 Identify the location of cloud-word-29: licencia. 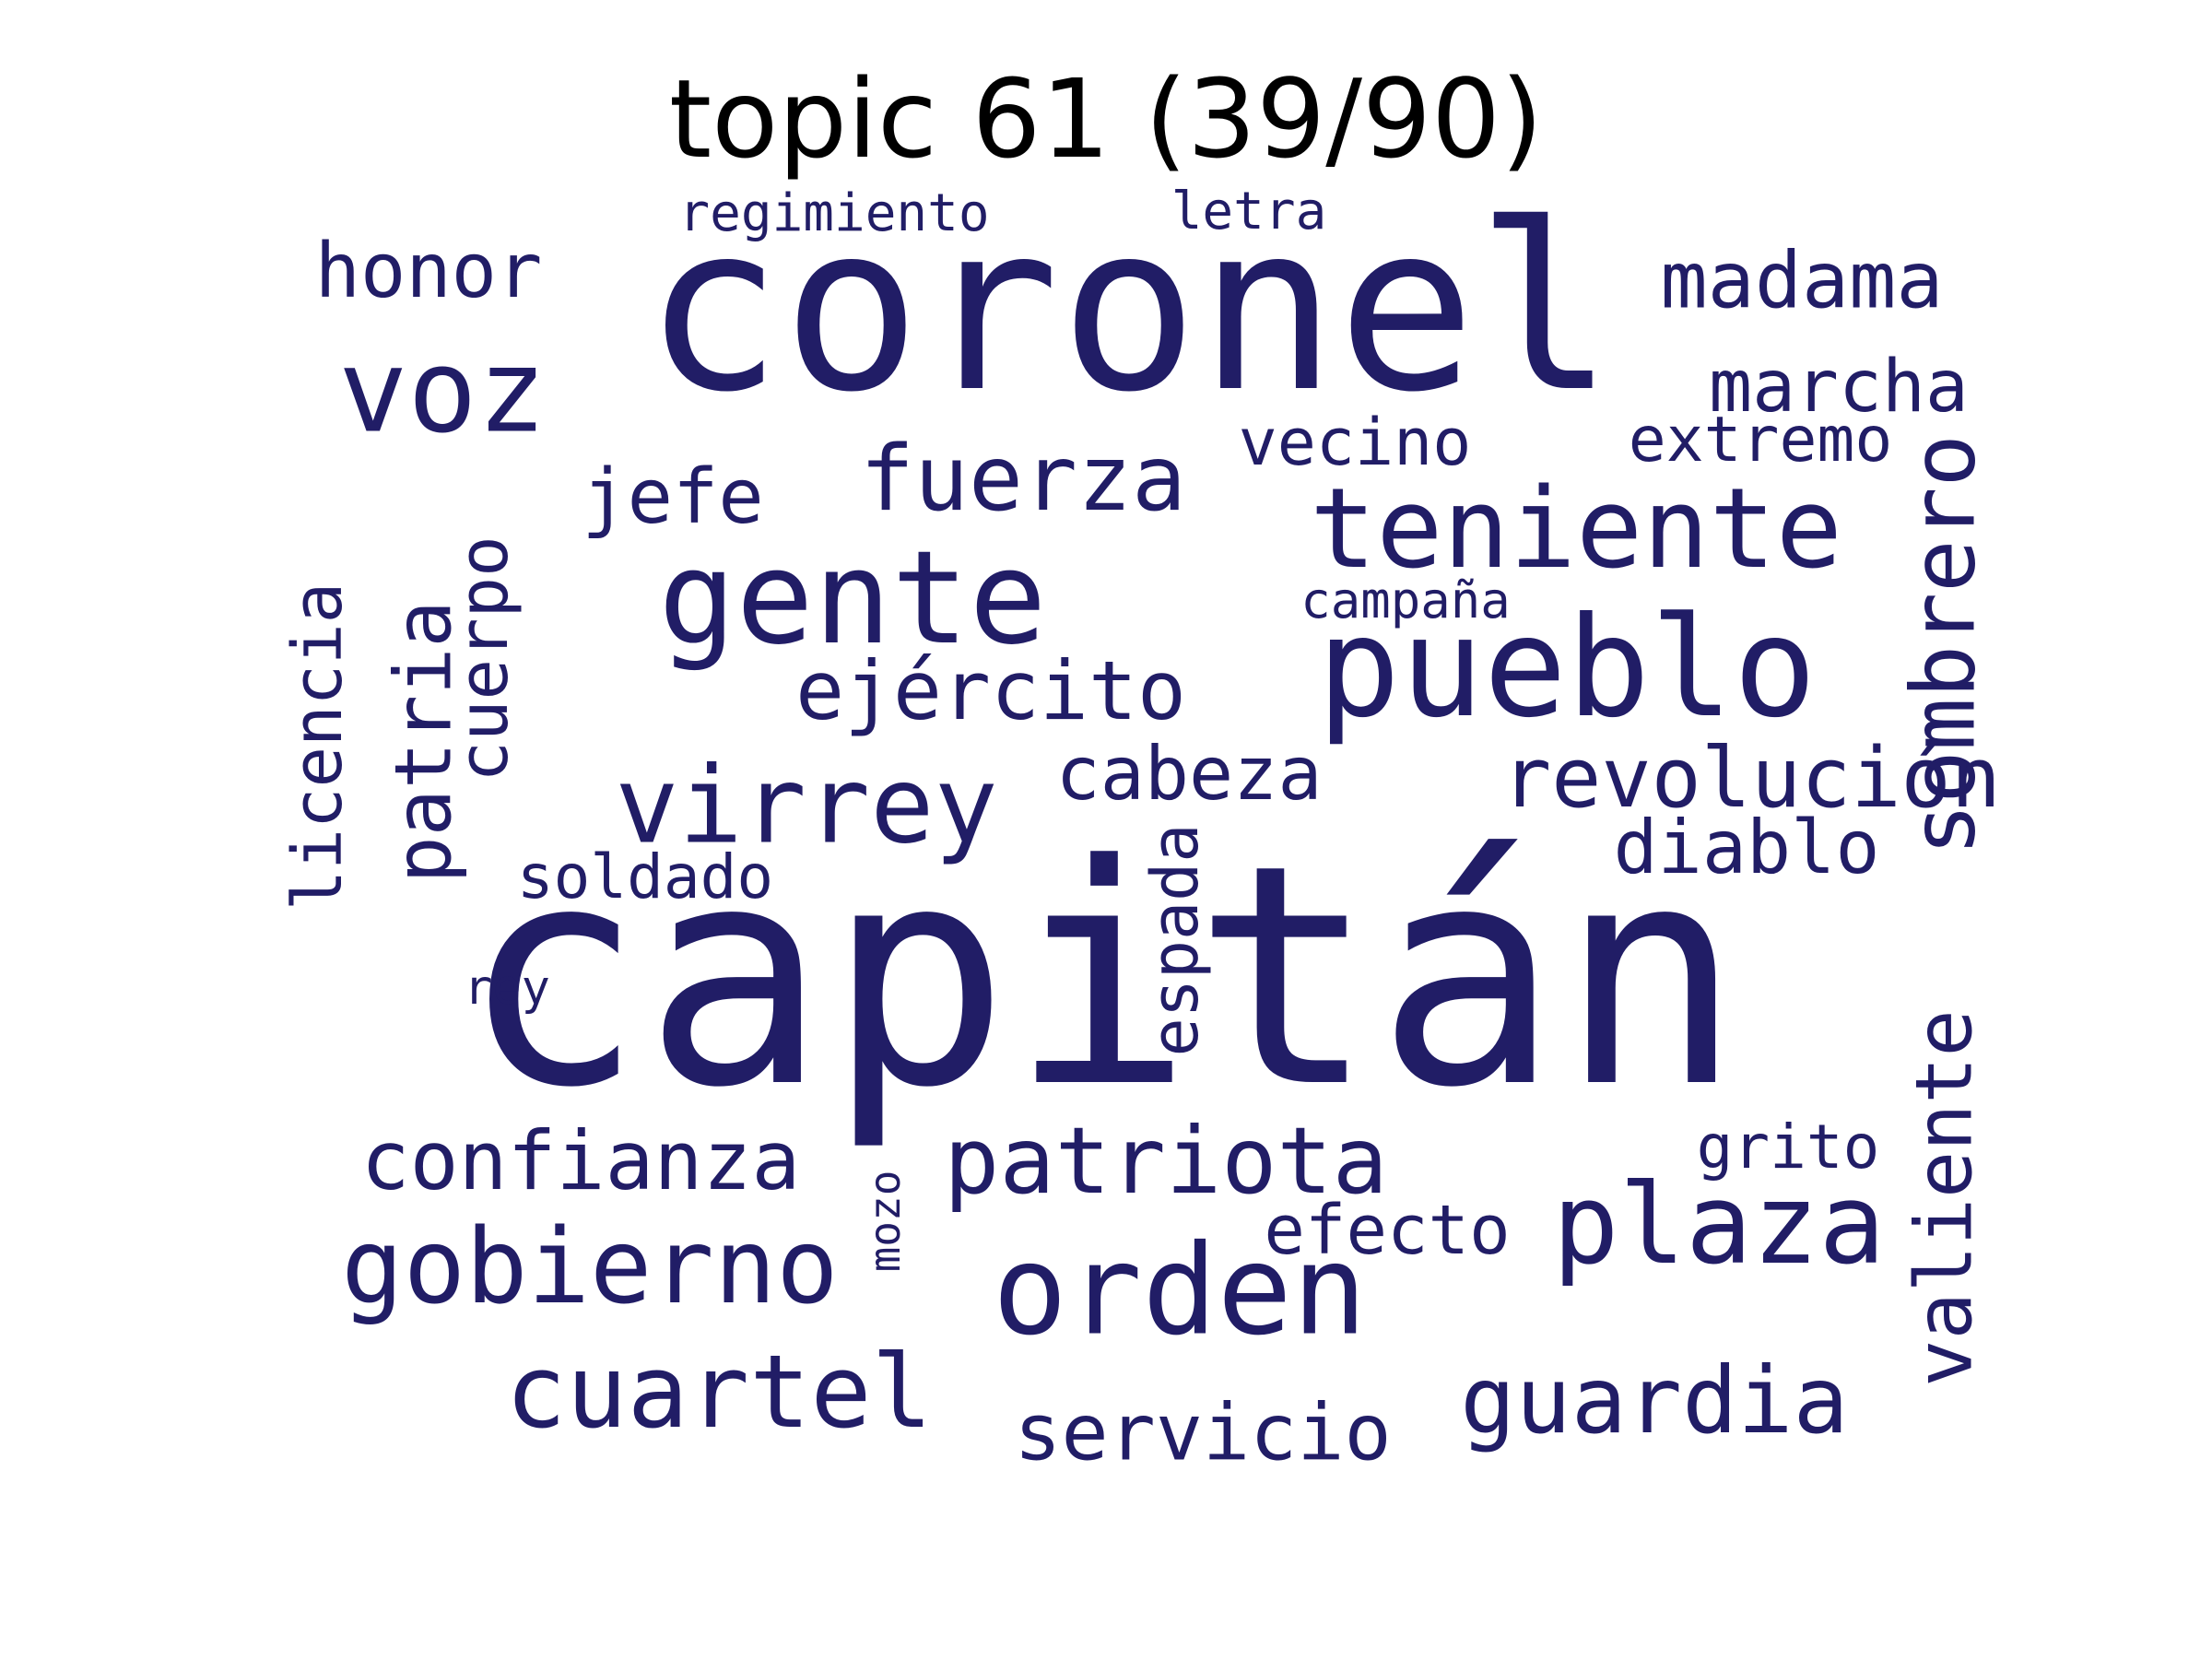
(318, 747).